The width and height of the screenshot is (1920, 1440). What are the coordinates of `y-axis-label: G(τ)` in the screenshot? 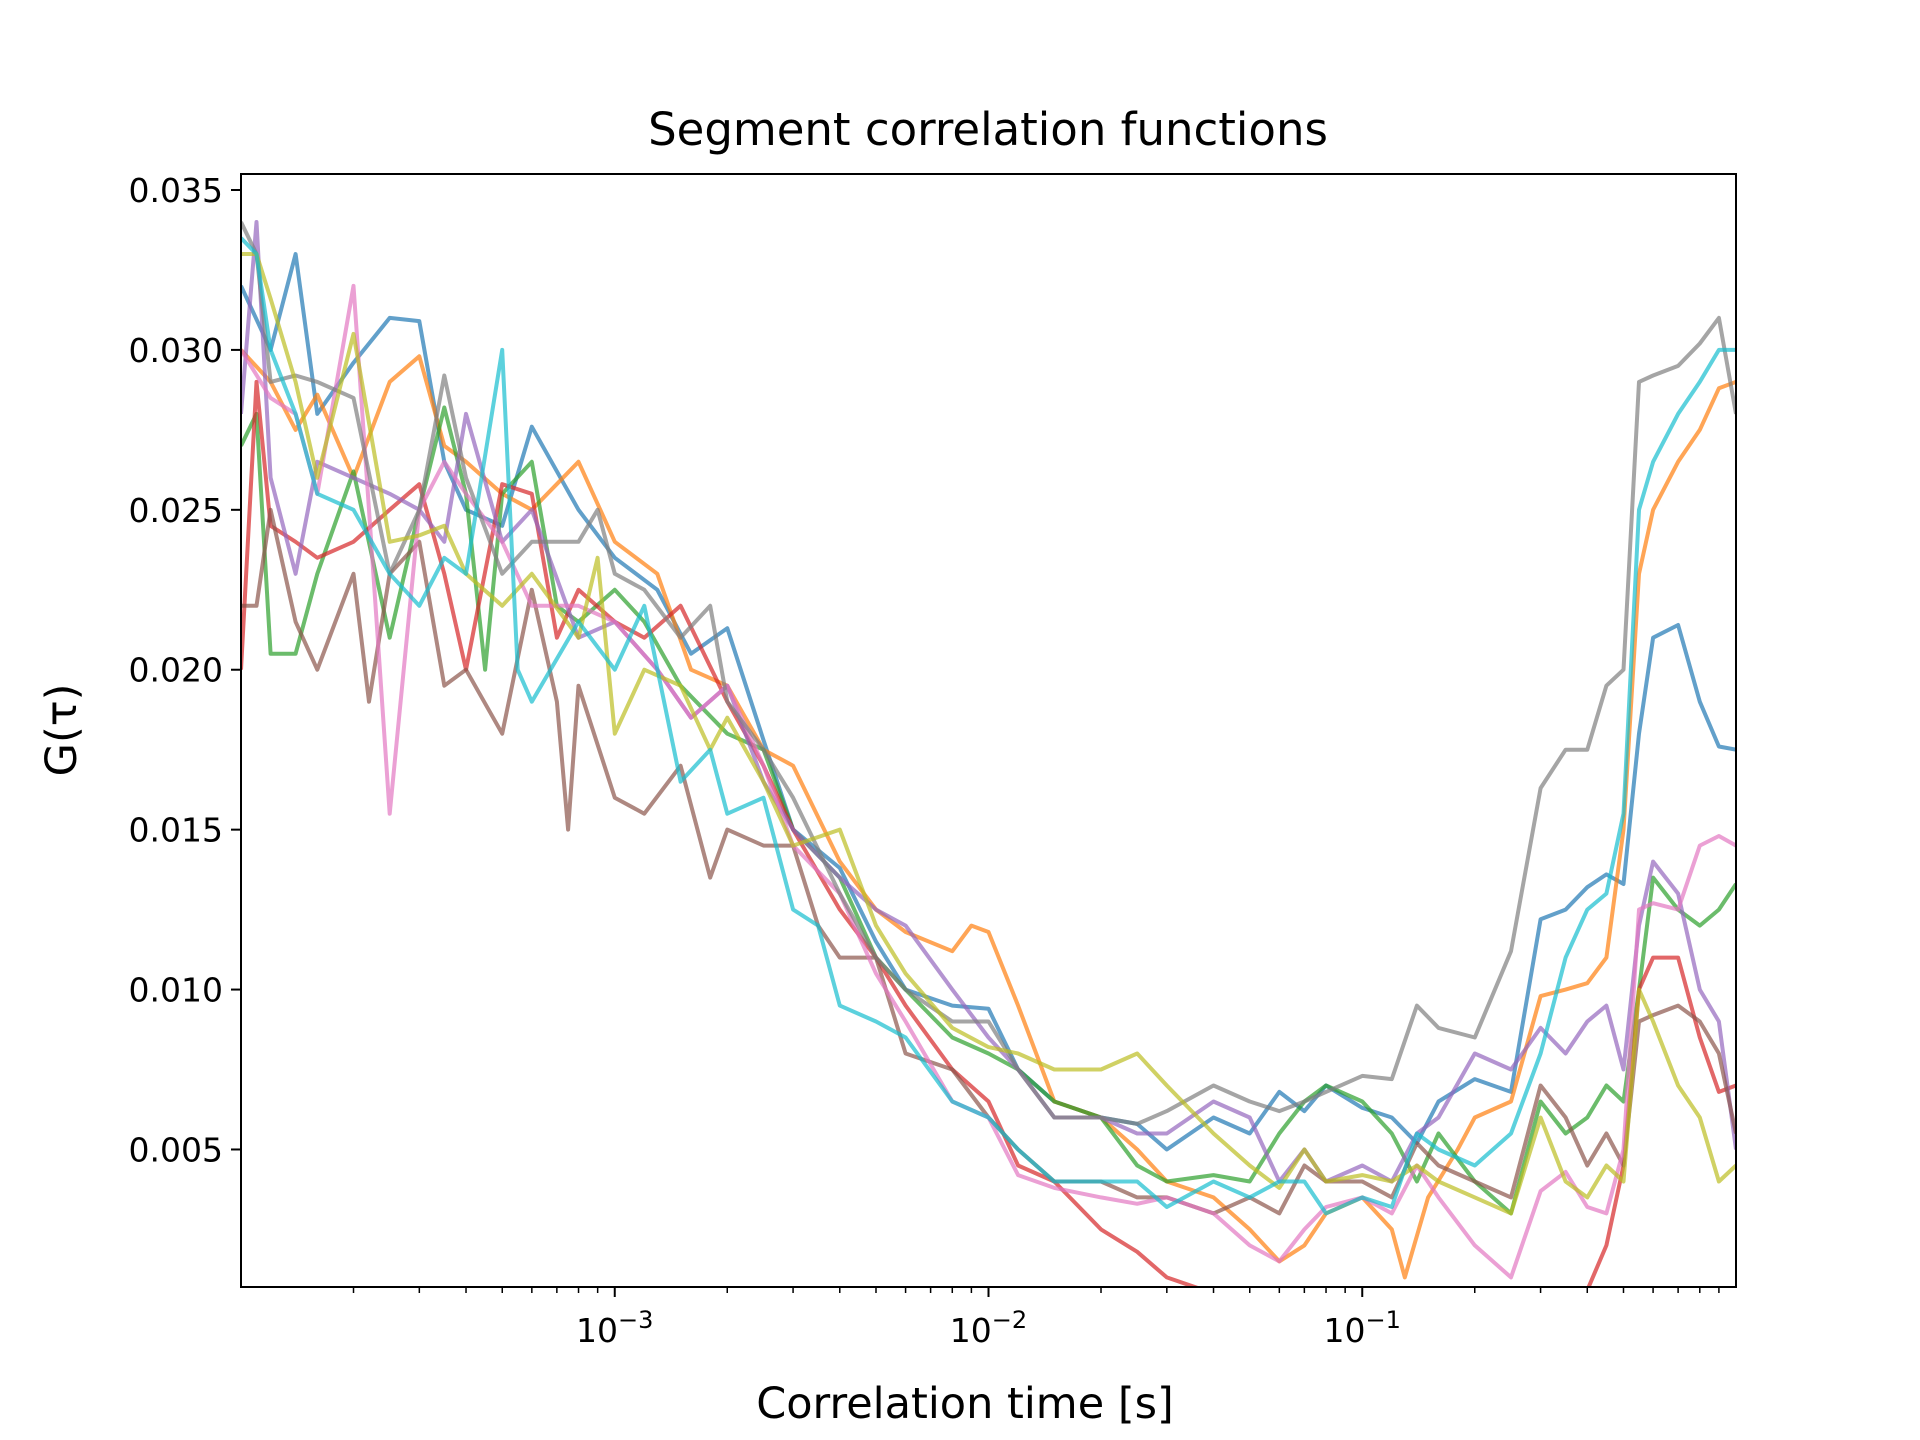 It's located at (62, 730).